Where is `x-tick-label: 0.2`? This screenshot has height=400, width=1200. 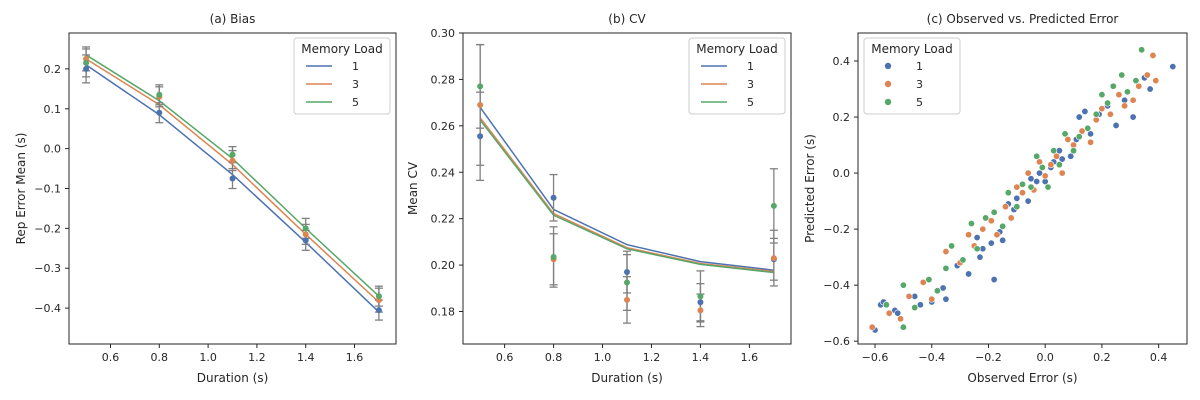 x-tick-label: 0.2 is located at coordinates (1102, 357).